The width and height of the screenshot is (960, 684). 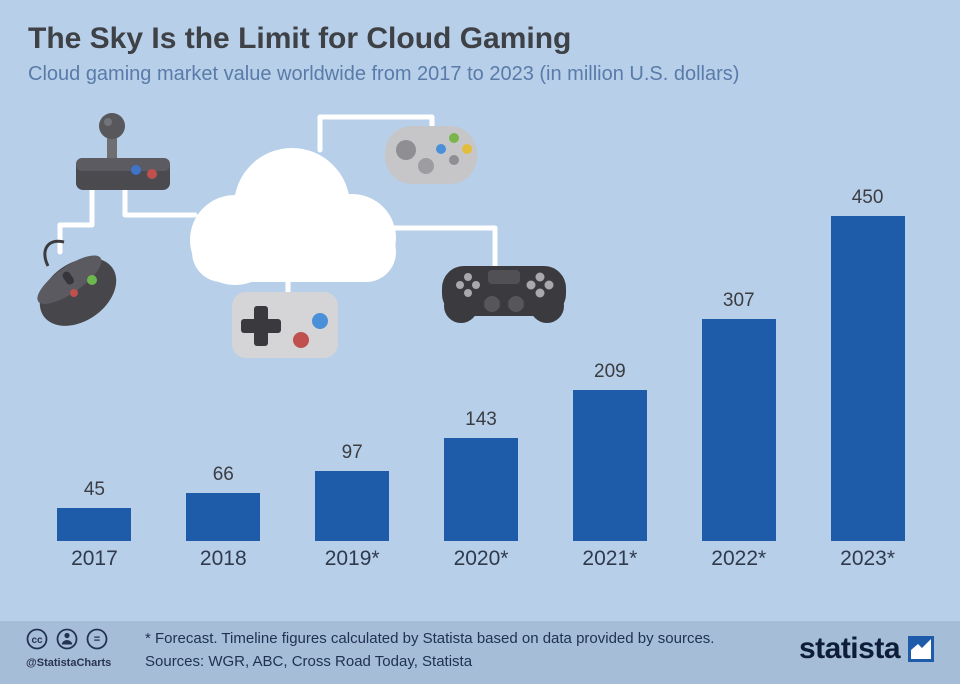 I want to click on connector-lines, so click(x=277, y=206).